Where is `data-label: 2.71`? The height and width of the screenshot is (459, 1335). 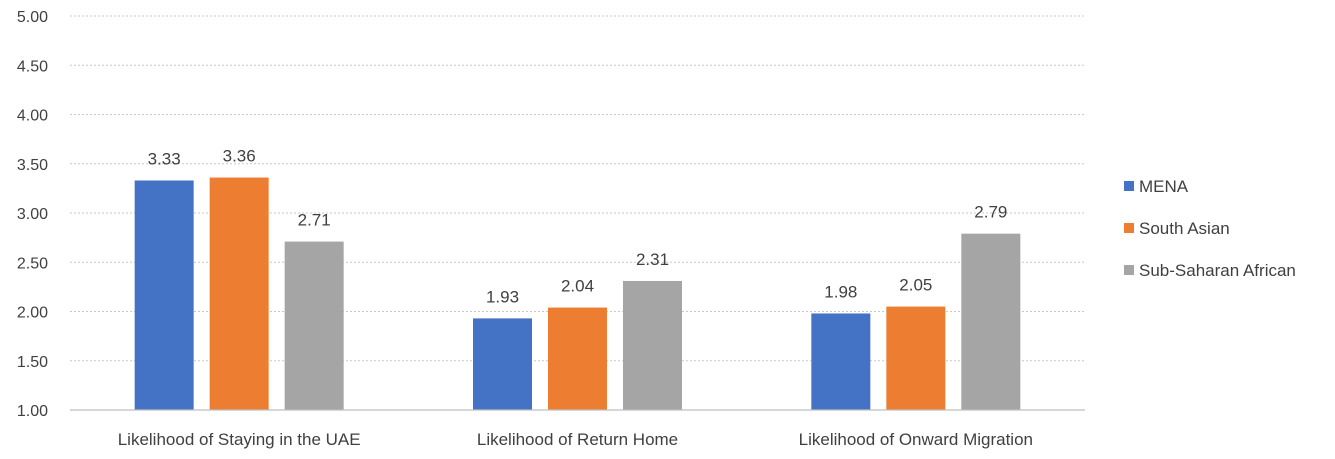
data-label: 2.71 is located at coordinates (314, 220).